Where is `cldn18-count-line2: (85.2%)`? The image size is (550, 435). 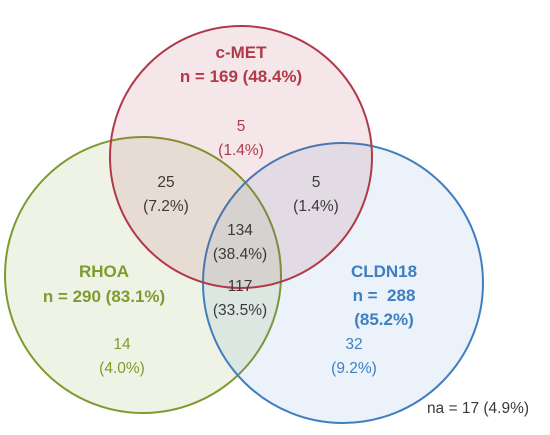 cldn18-count-line2: (85.2%) is located at coordinates (384, 319).